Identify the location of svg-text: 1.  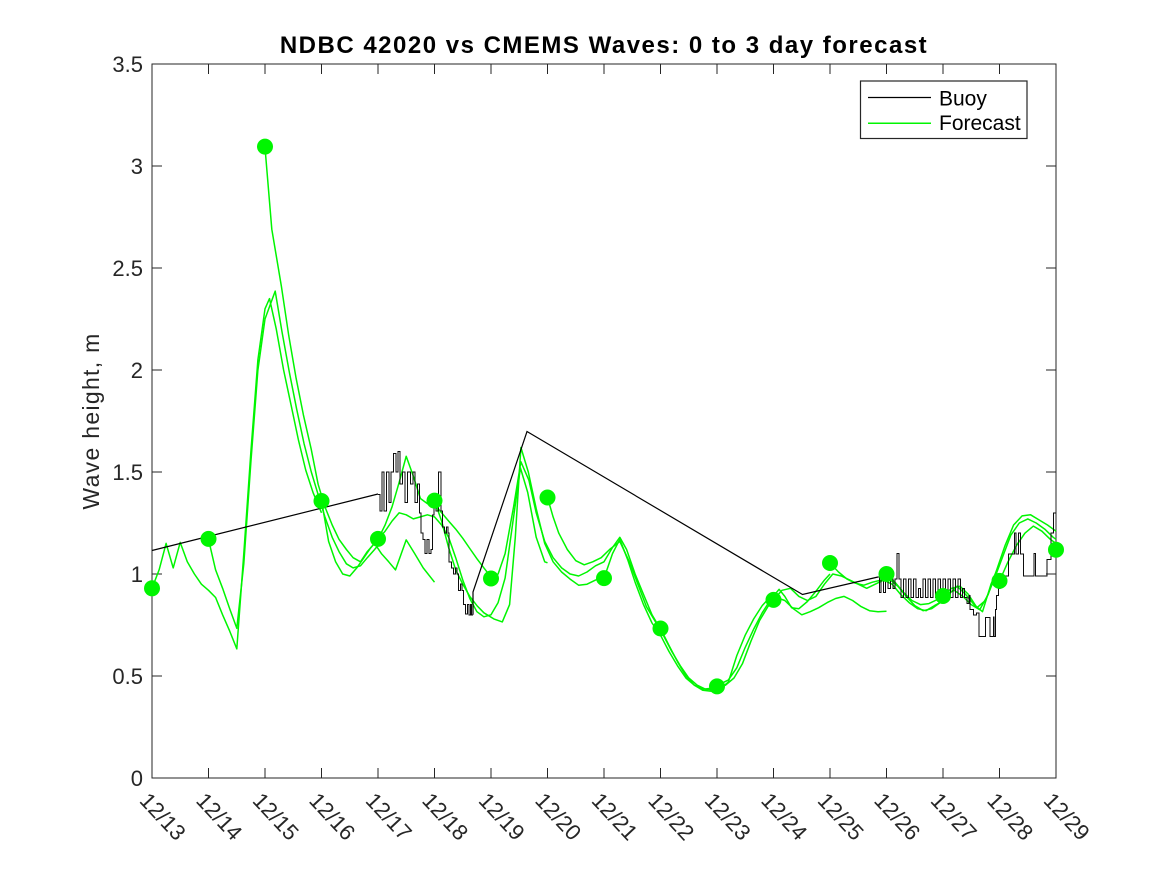
(137, 574).